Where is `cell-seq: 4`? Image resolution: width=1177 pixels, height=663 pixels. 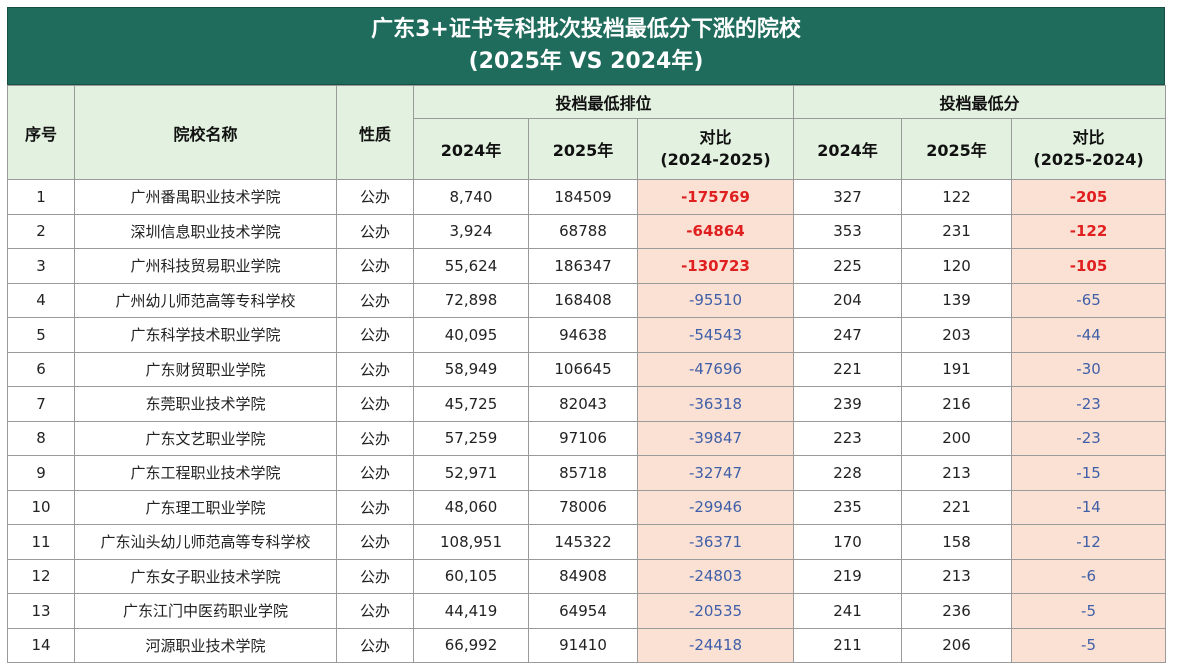 cell-seq: 4 is located at coordinates (41, 300).